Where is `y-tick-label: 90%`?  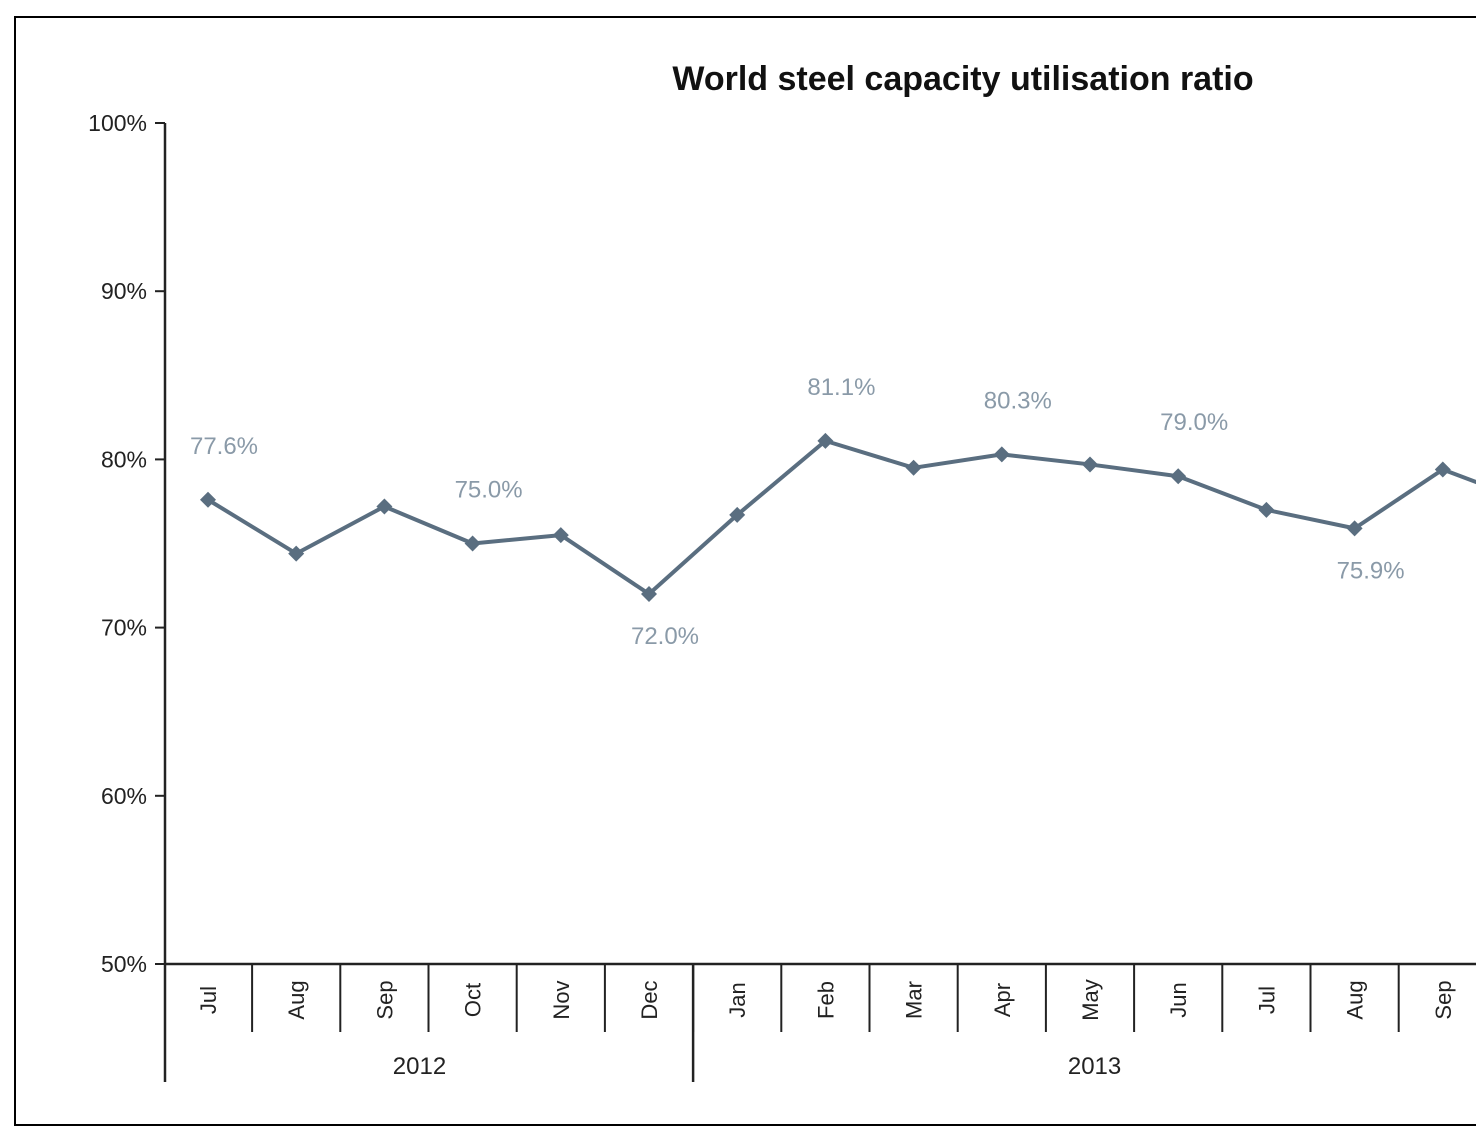 y-tick-label: 90% is located at coordinates (124, 291).